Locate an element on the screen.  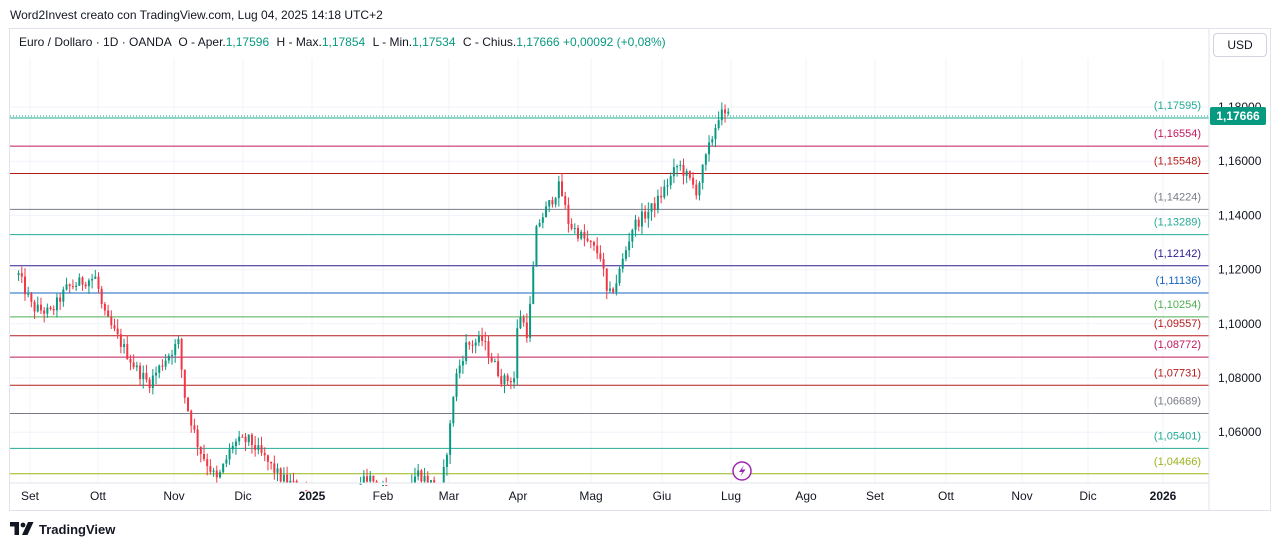
footer-brand: TradingView is located at coordinates (62, 529).